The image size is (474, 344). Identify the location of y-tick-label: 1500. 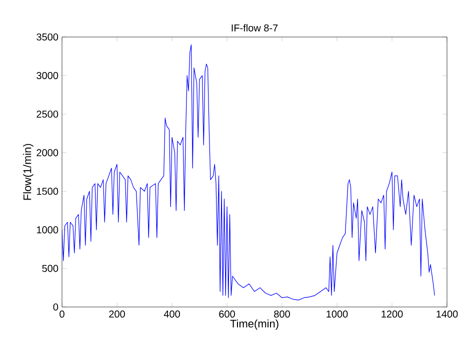
(47, 191).